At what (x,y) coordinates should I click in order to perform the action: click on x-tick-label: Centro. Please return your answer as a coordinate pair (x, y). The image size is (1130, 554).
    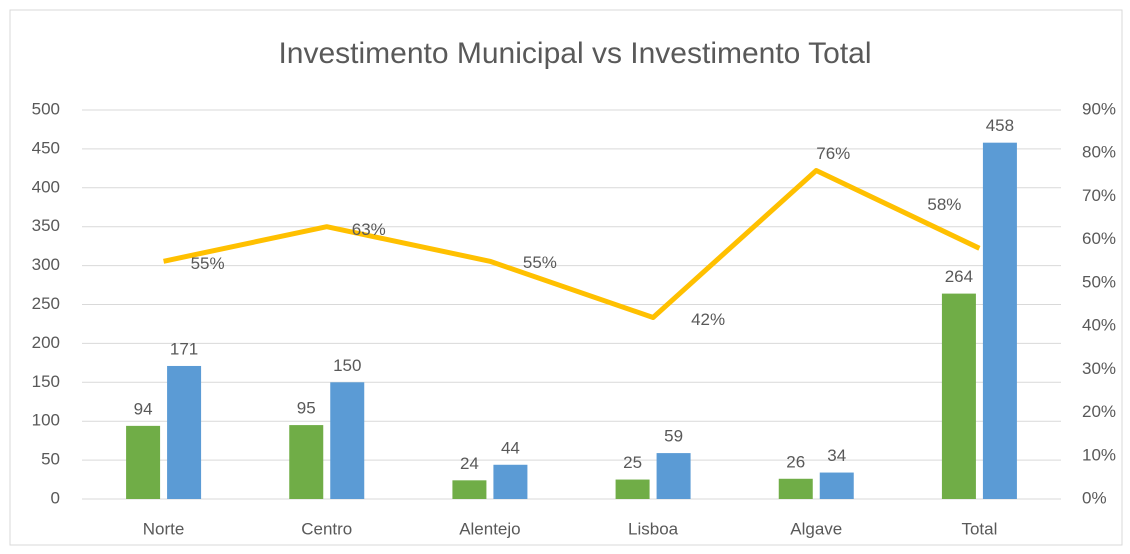
    Looking at the image, I should click on (326, 528).